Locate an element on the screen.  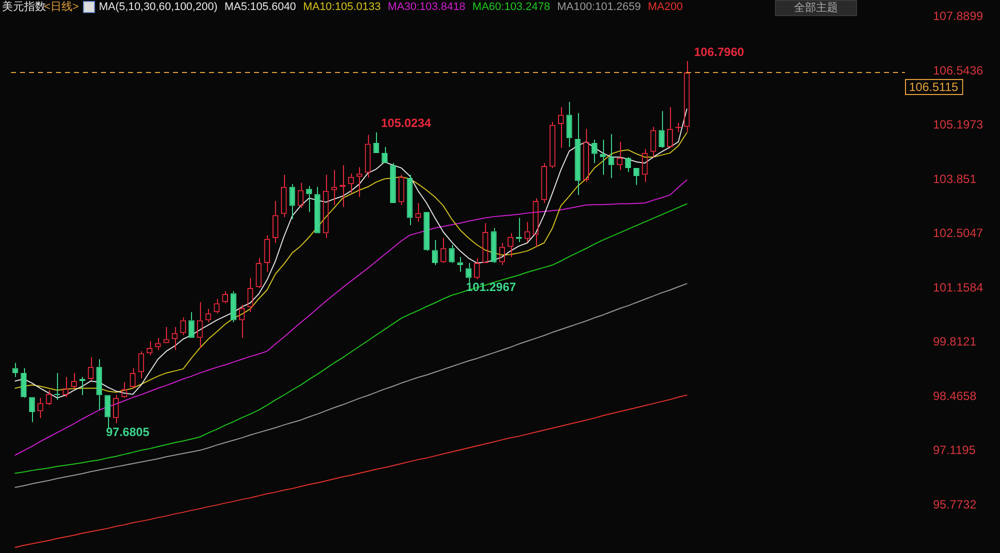
y-tick-label: 101.1584 is located at coordinates (958, 287).